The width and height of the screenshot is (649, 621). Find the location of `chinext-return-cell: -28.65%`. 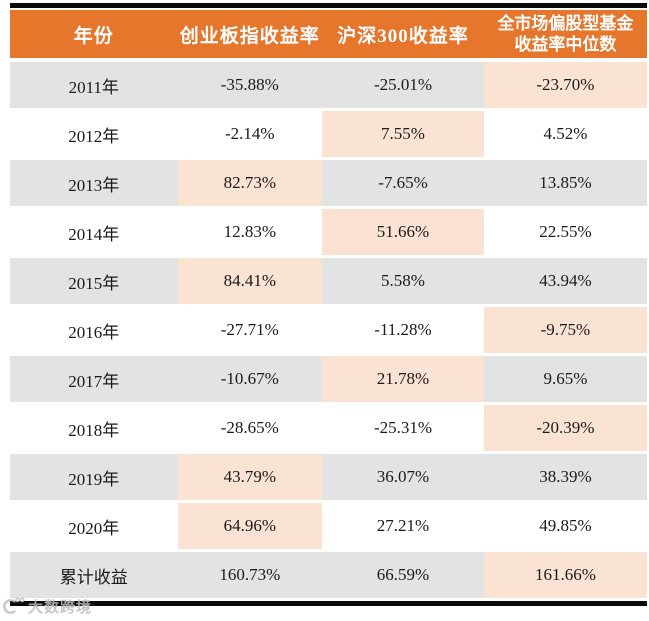

chinext-return-cell: -28.65% is located at coordinates (249, 427).